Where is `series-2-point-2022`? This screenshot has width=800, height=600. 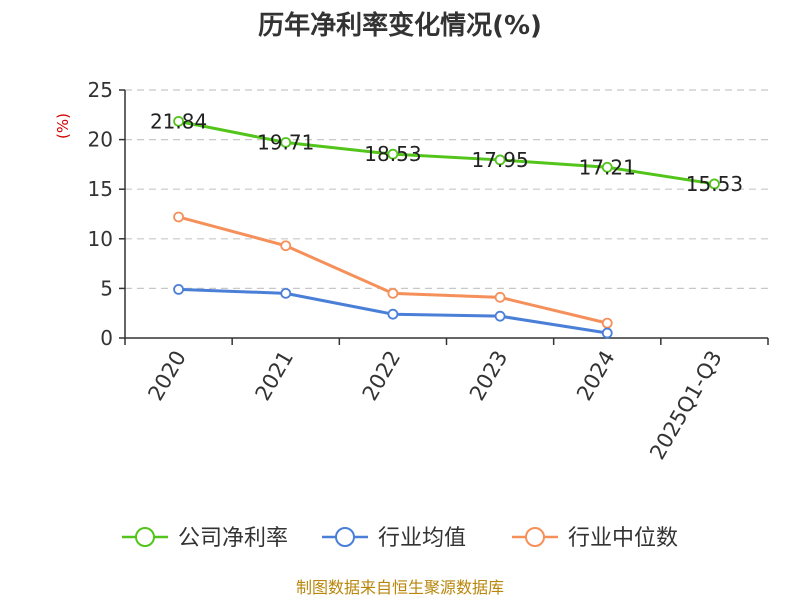 series-2-point-2022 is located at coordinates (393, 293).